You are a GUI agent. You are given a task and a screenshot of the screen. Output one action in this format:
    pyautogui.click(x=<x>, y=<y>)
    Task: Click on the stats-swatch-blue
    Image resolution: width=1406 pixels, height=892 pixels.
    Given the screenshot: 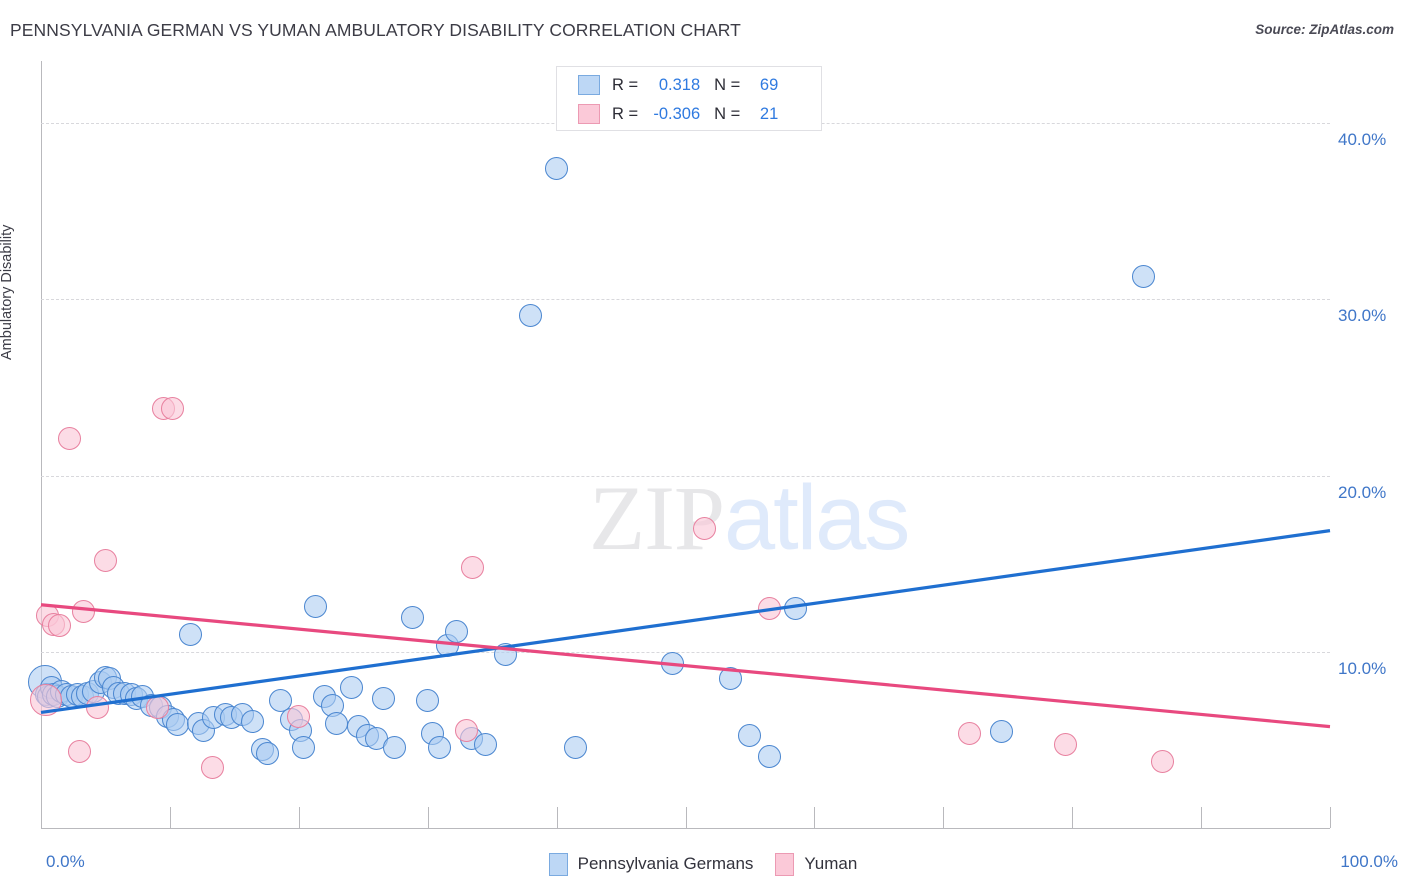 What is the action you would take?
    pyautogui.click(x=589, y=85)
    